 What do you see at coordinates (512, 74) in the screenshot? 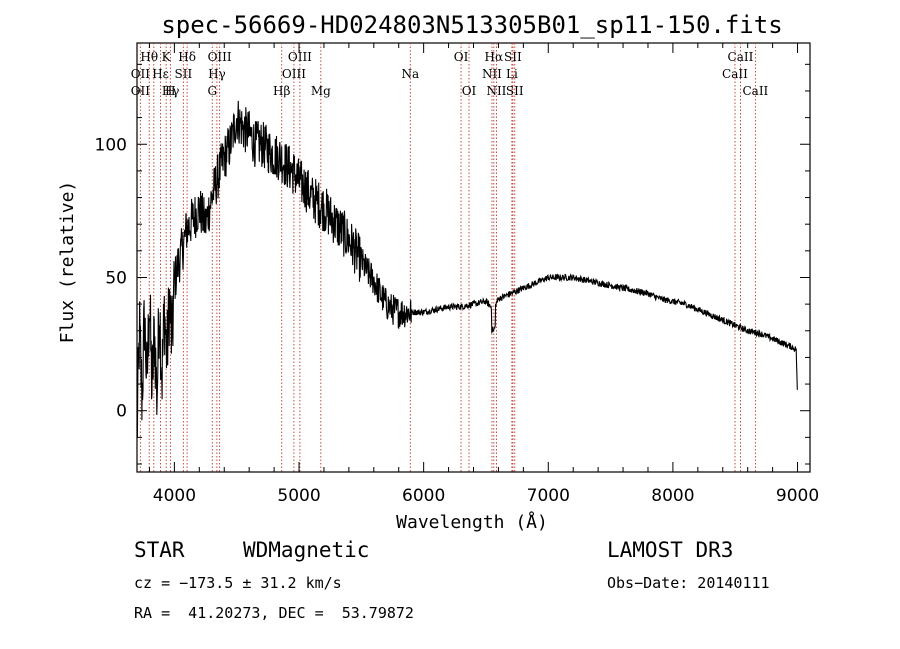
I see `spectral-line-label: Li` at bounding box center [512, 74].